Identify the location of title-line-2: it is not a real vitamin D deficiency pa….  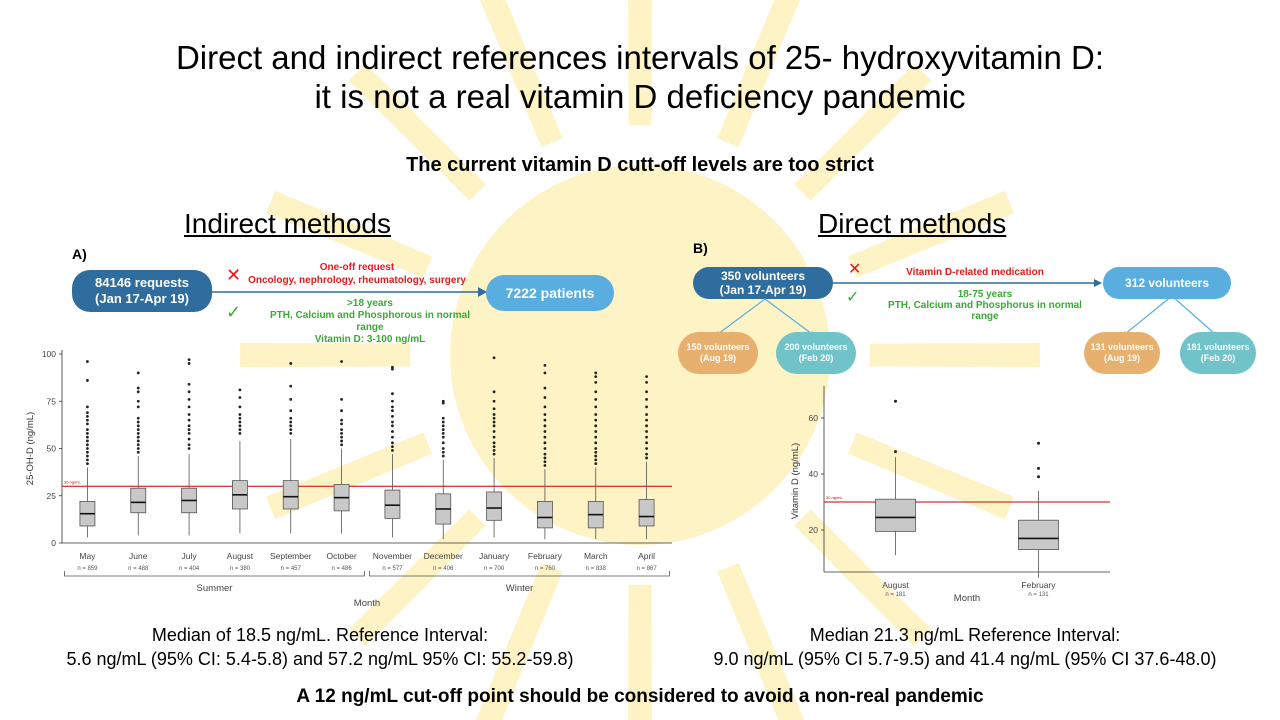
(640, 96).